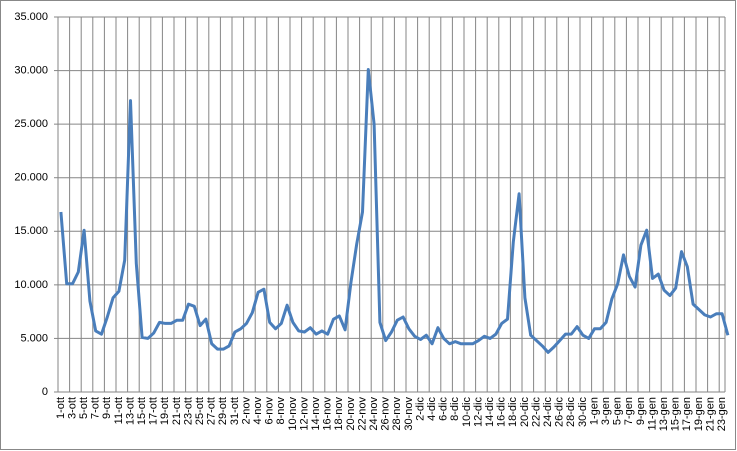 The image size is (737, 451). Describe the element at coordinates (45, 392) in the screenshot. I see `y-tick-label: 0` at that location.